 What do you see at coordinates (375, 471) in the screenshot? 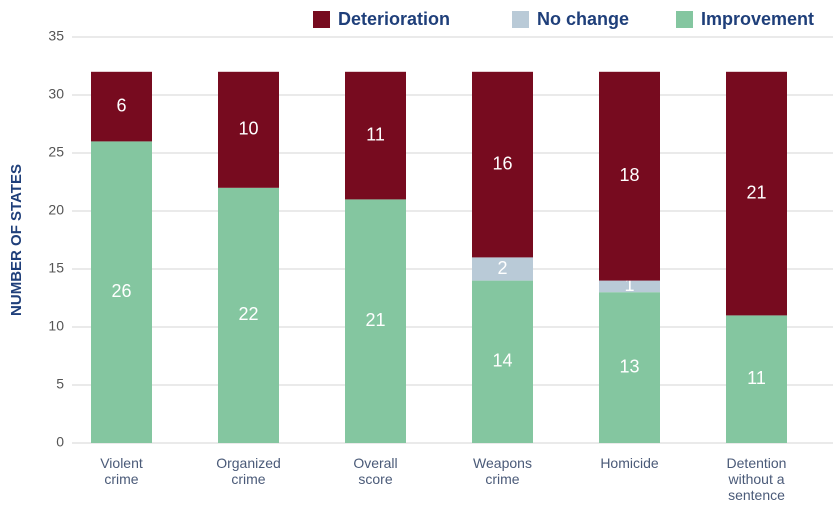
I see `x-tick-label: Overall score` at bounding box center [375, 471].